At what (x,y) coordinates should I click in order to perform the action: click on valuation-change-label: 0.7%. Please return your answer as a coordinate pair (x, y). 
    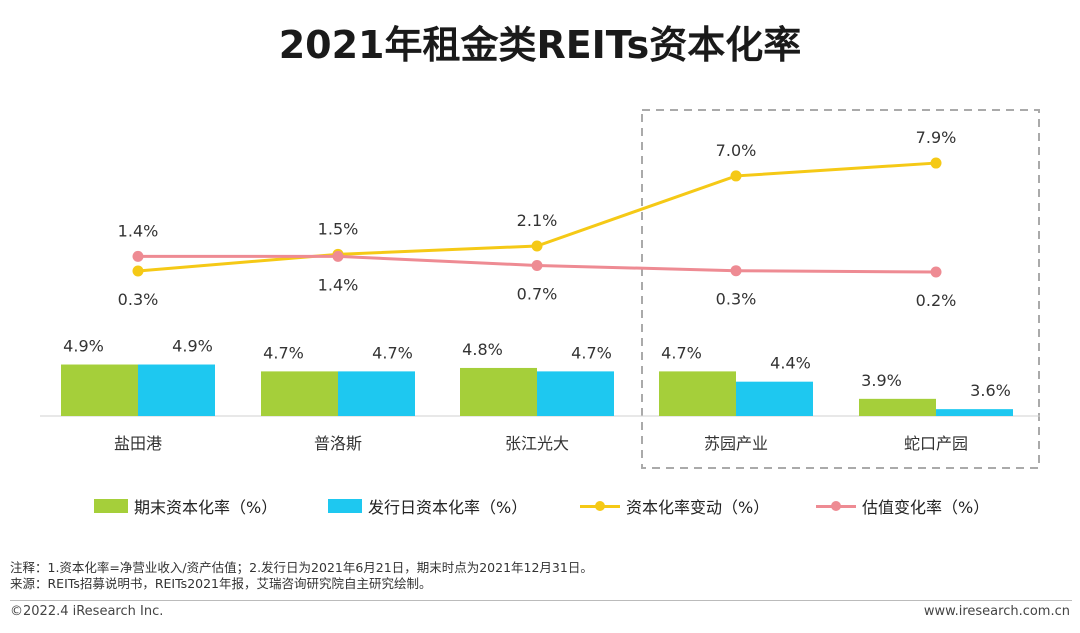
    Looking at the image, I should click on (537, 294).